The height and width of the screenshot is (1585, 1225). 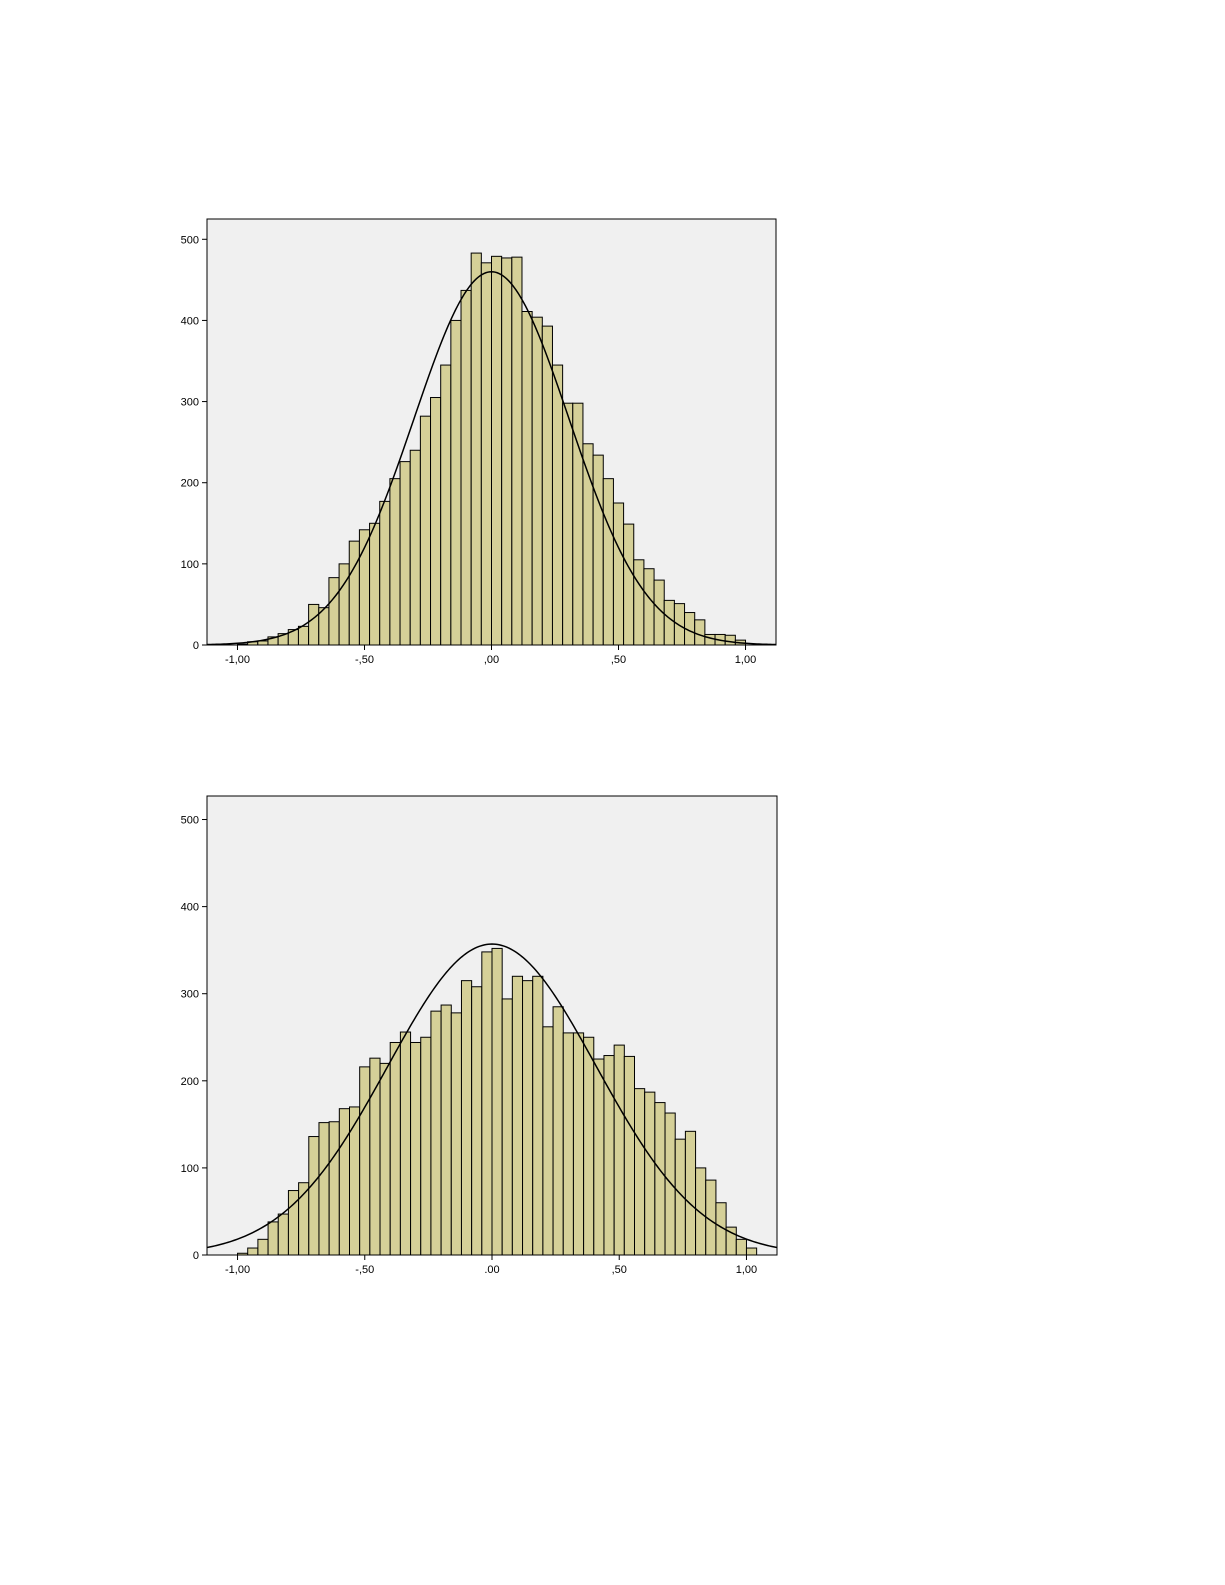 I want to click on chart-1-svg: 0 100 200 300 400 500 -1,00 -,50 ,00 ,50 1,00, so click(x=479, y=442).